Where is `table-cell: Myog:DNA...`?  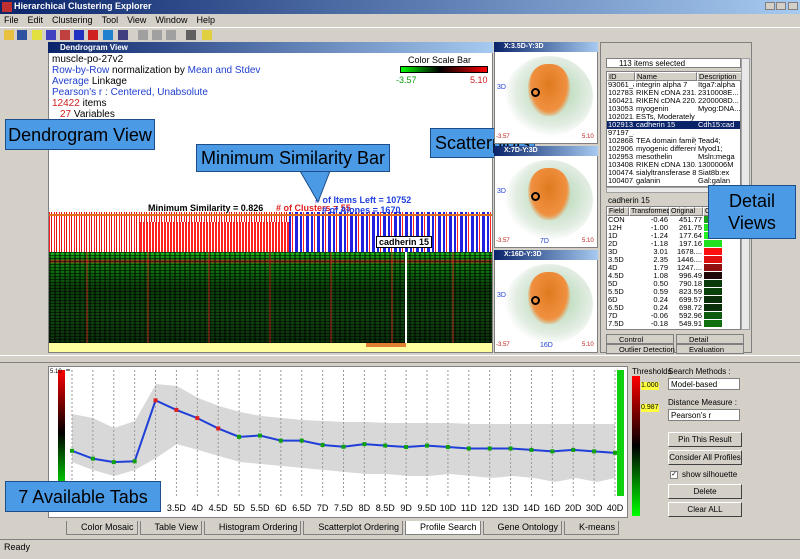 table-cell: Myog:DNA... is located at coordinates (719, 109).